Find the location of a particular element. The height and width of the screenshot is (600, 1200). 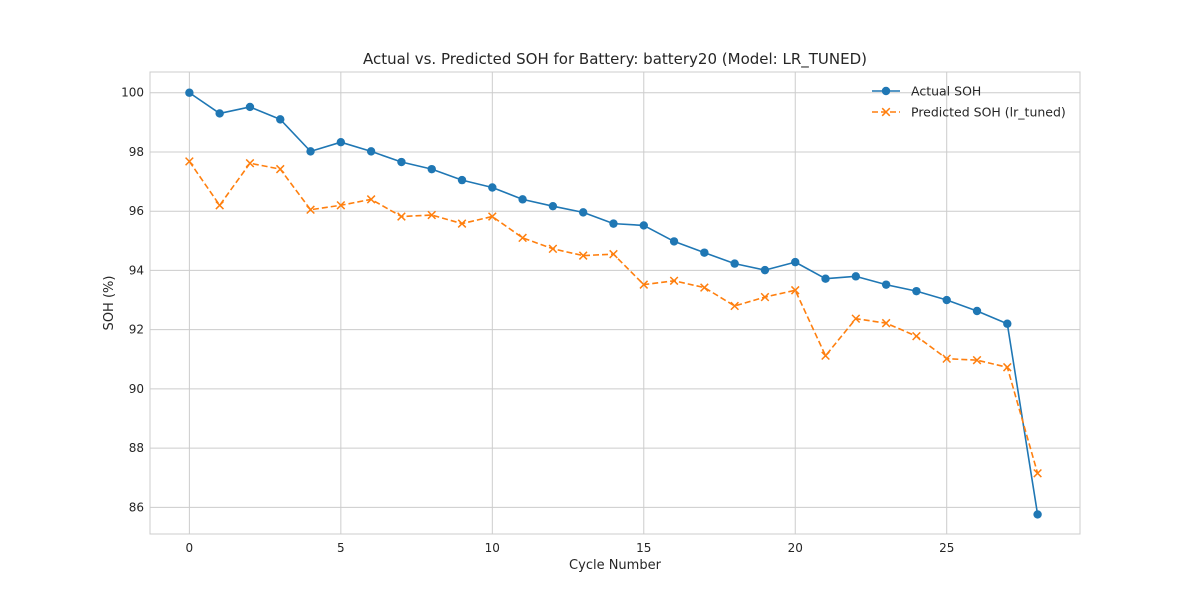

legend-label: Actual SOH is located at coordinates (946, 91).